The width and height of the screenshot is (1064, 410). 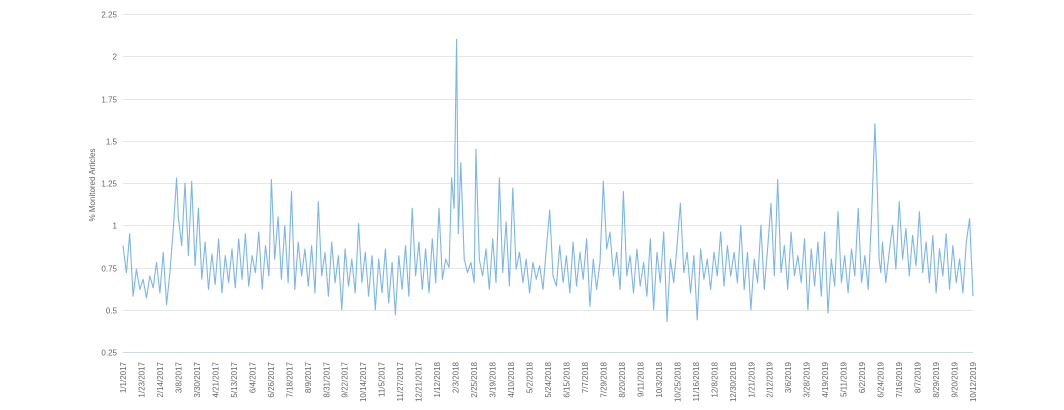 What do you see at coordinates (271, 379) in the screenshot?
I see `x-tick-label: 6/26/2017` at bounding box center [271, 379].